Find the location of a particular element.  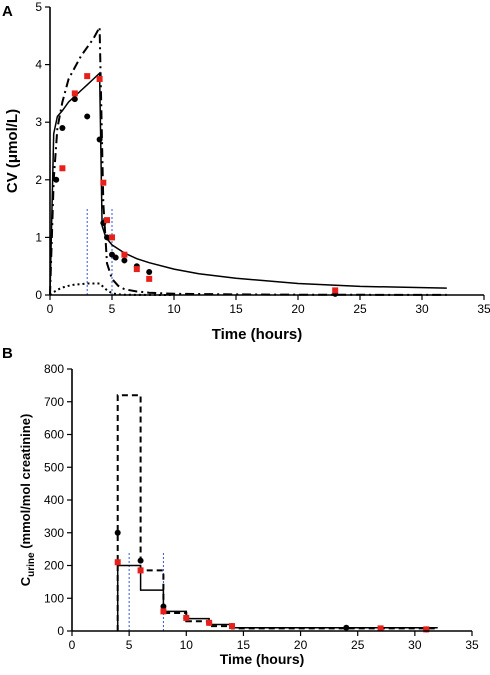

panel-a-y-tick-label: 4 is located at coordinates (38, 65).